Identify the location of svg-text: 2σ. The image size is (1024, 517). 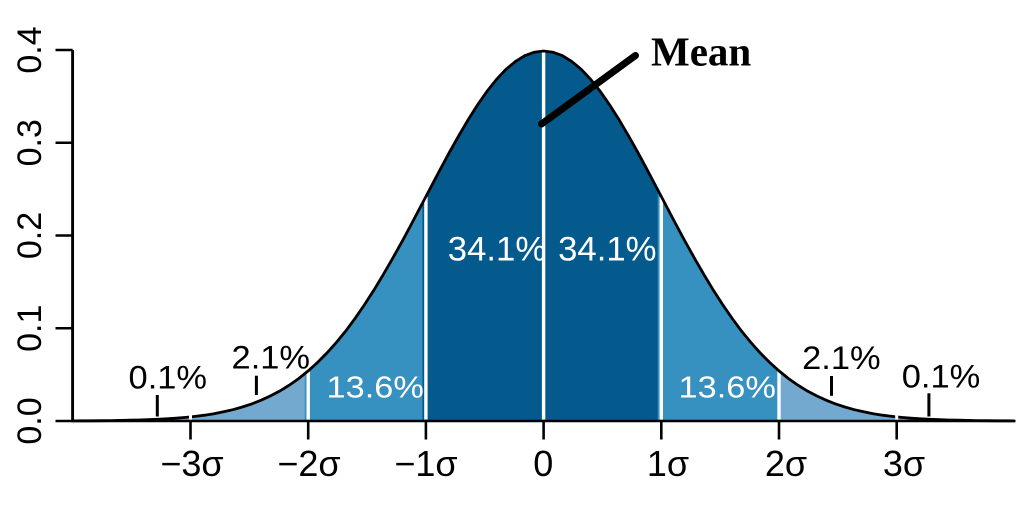
(786, 463).